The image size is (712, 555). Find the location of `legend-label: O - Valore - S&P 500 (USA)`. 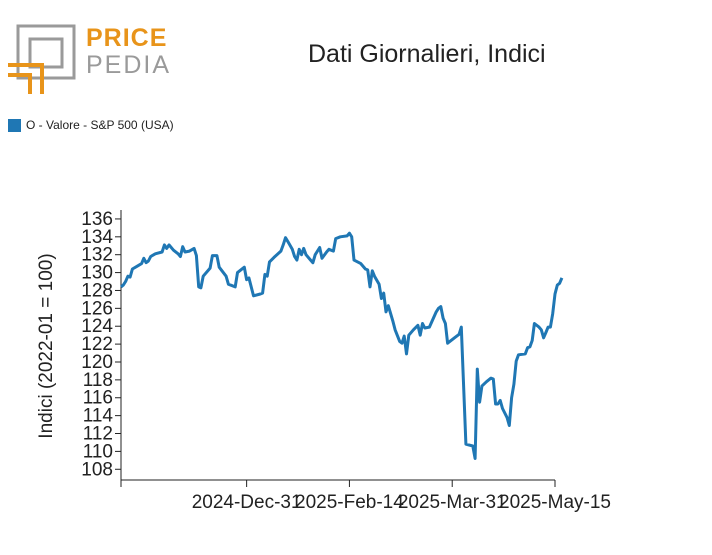

legend-label: O - Valore - S&P 500 (USA) is located at coordinates (100, 125).